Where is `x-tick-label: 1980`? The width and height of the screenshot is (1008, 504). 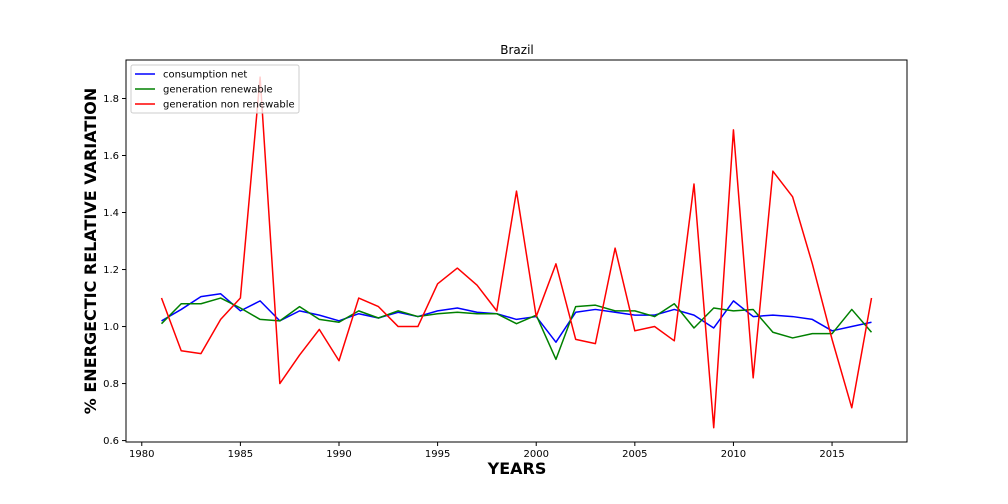
x-tick-label: 1980 is located at coordinates (141, 454).